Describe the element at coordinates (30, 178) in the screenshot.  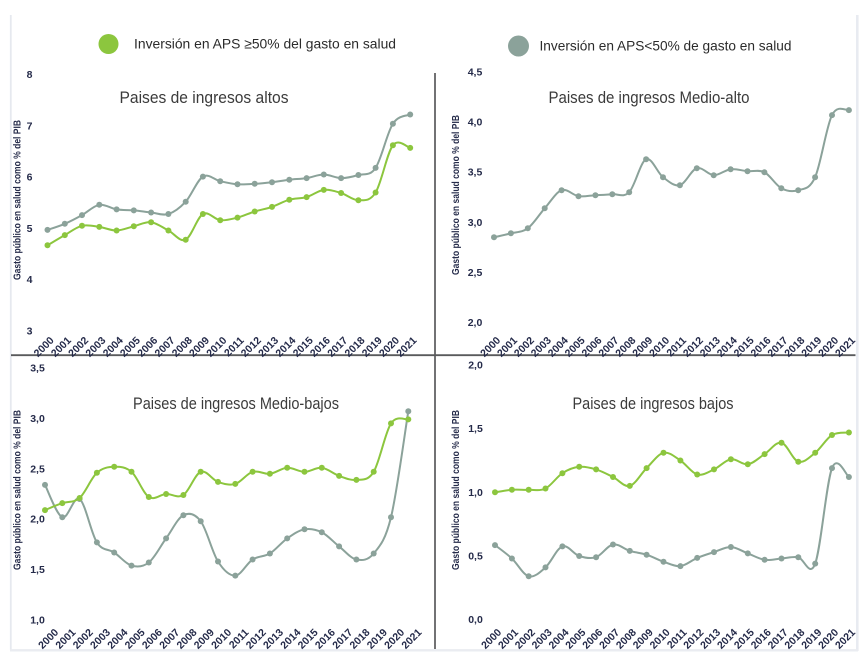
I see `svg-text: 6` at that location.